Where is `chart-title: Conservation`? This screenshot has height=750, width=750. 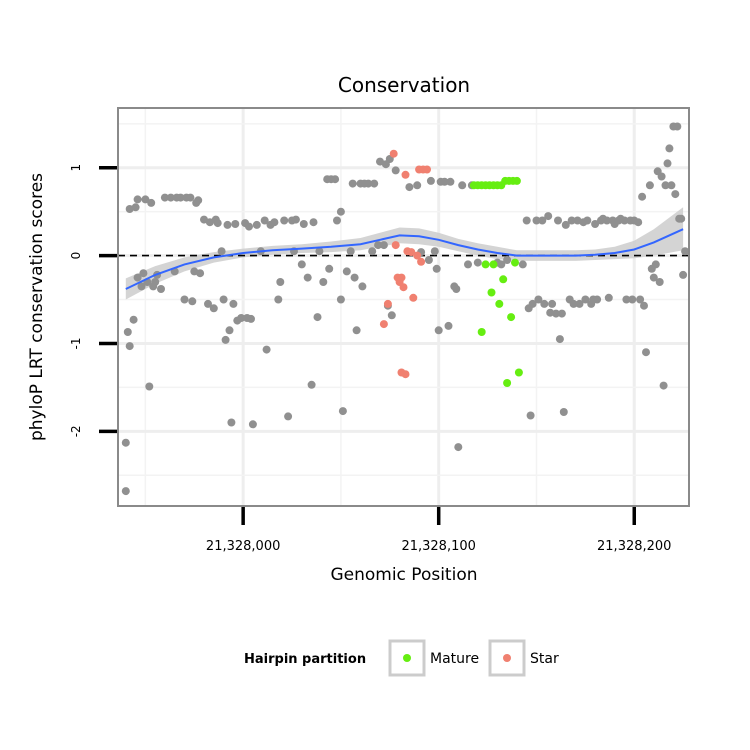
chart-title: Conservation is located at coordinates (404, 85).